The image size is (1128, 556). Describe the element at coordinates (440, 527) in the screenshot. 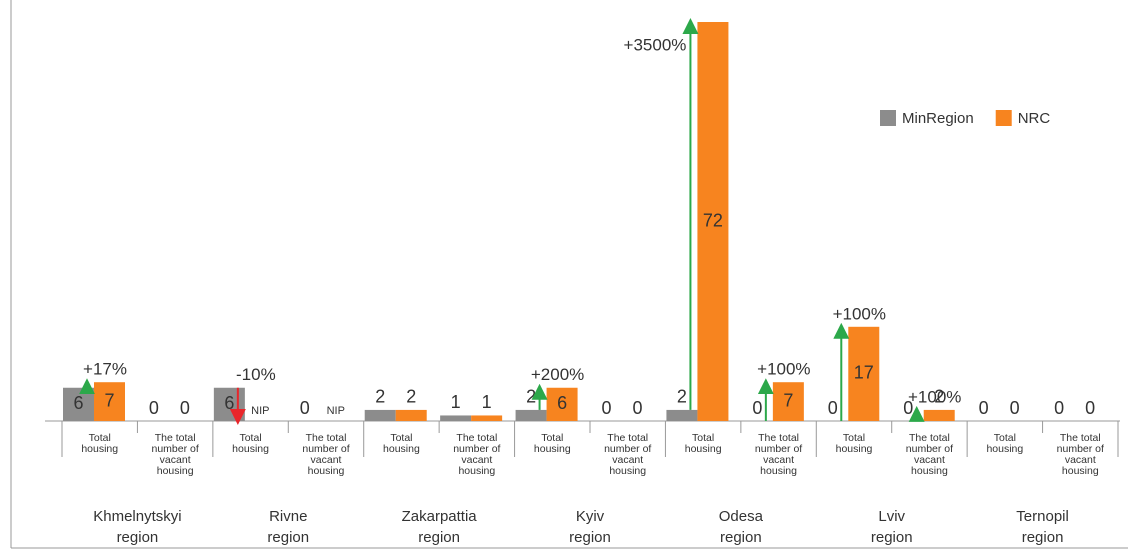

I see `group-label: Zakarpattia region` at that location.